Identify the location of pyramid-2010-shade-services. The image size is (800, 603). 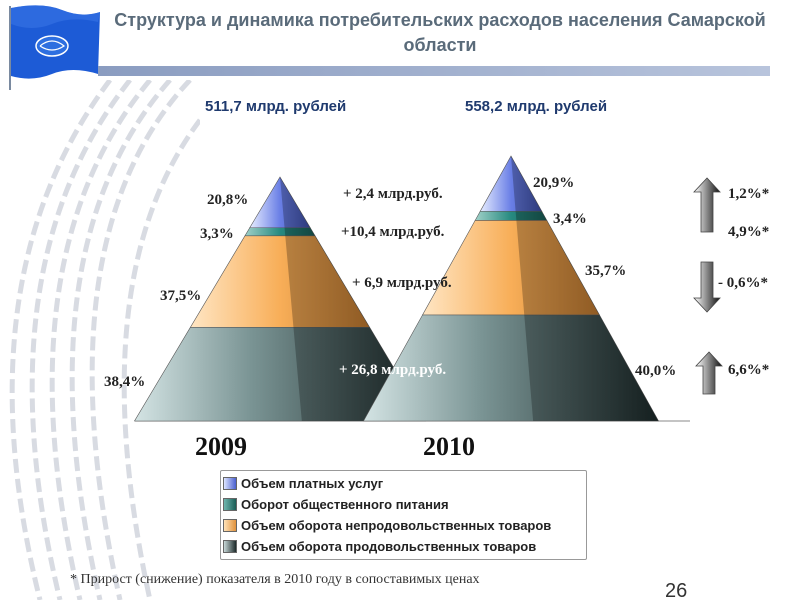
(526, 184).